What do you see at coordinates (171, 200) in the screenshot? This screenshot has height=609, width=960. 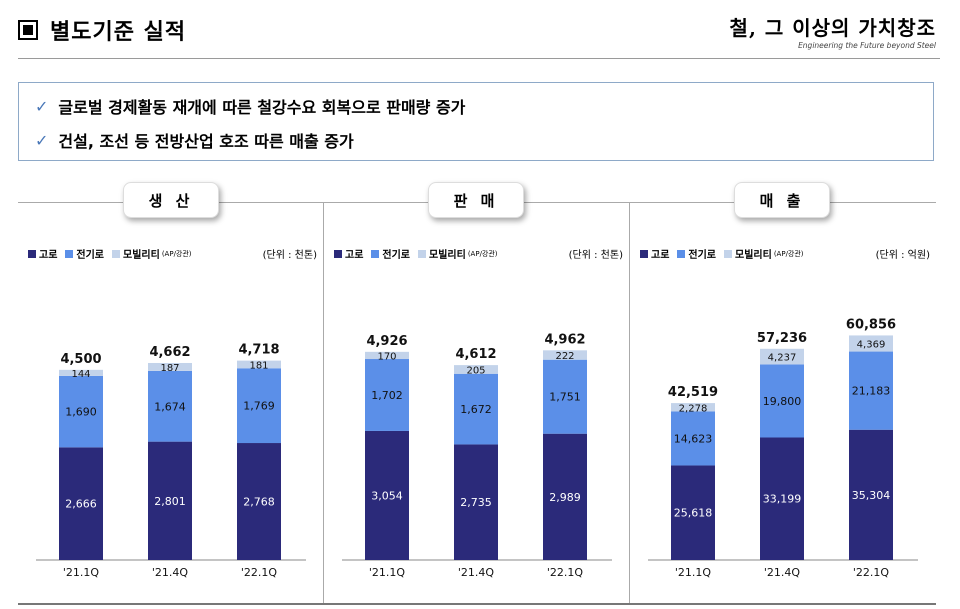 I see `panel-label: 생 산` at bounding box center [171, 200].